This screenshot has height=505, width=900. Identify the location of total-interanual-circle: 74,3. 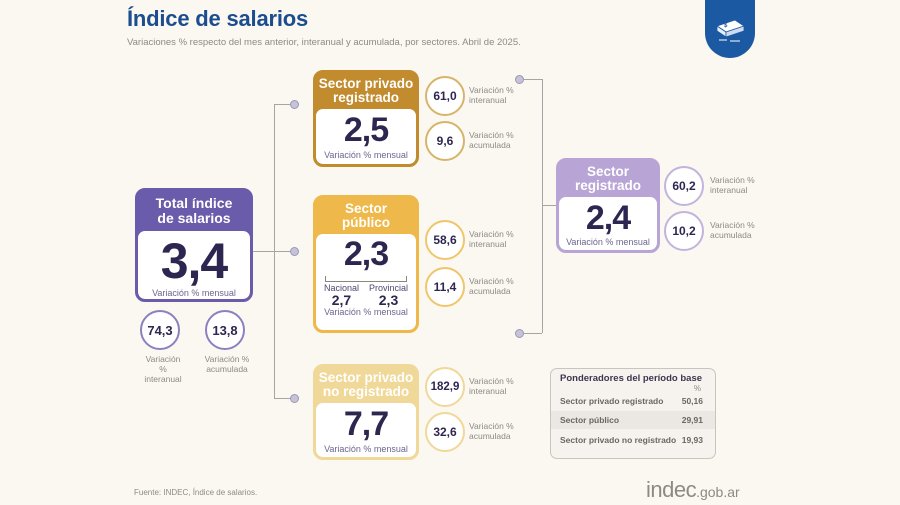
(160, 330).